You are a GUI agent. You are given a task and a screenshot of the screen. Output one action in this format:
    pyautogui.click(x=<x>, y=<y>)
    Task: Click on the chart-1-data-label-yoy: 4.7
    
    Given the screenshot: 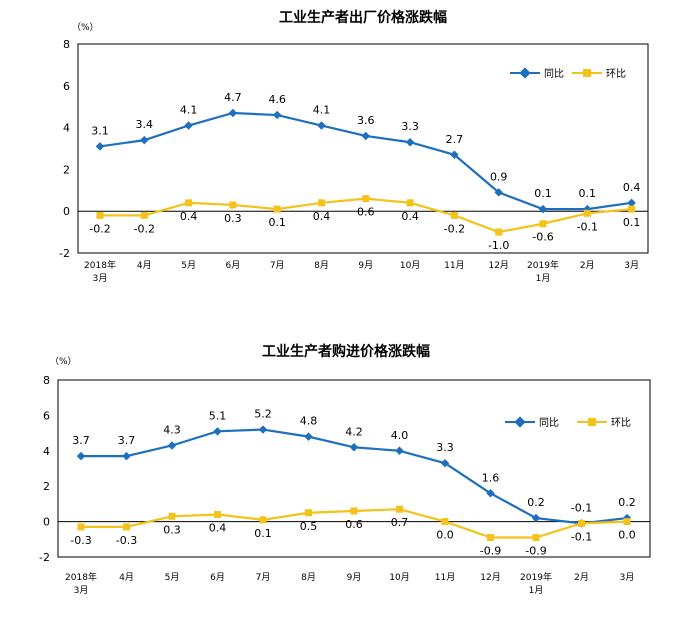 What is the action you would take?
    pyautogui.click(x=233, y=97)
    